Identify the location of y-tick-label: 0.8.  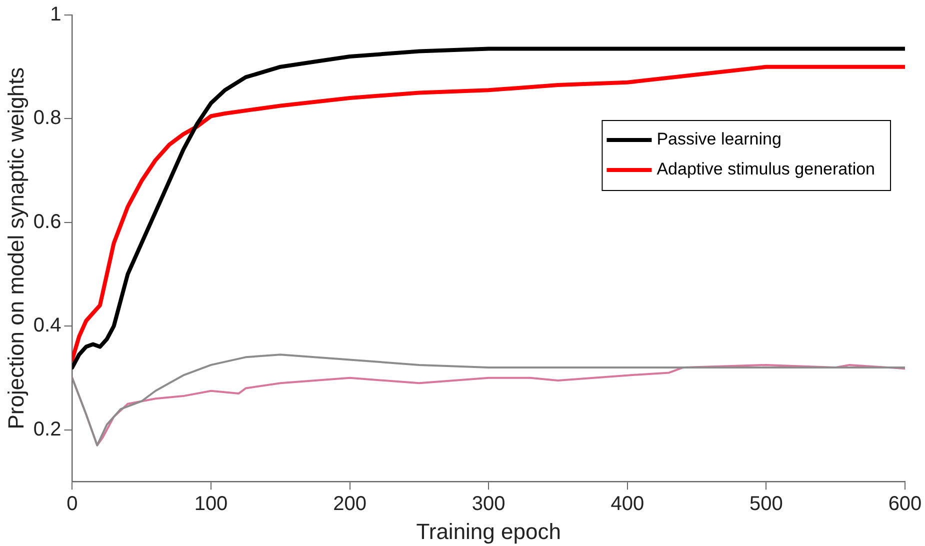
(47, 118).